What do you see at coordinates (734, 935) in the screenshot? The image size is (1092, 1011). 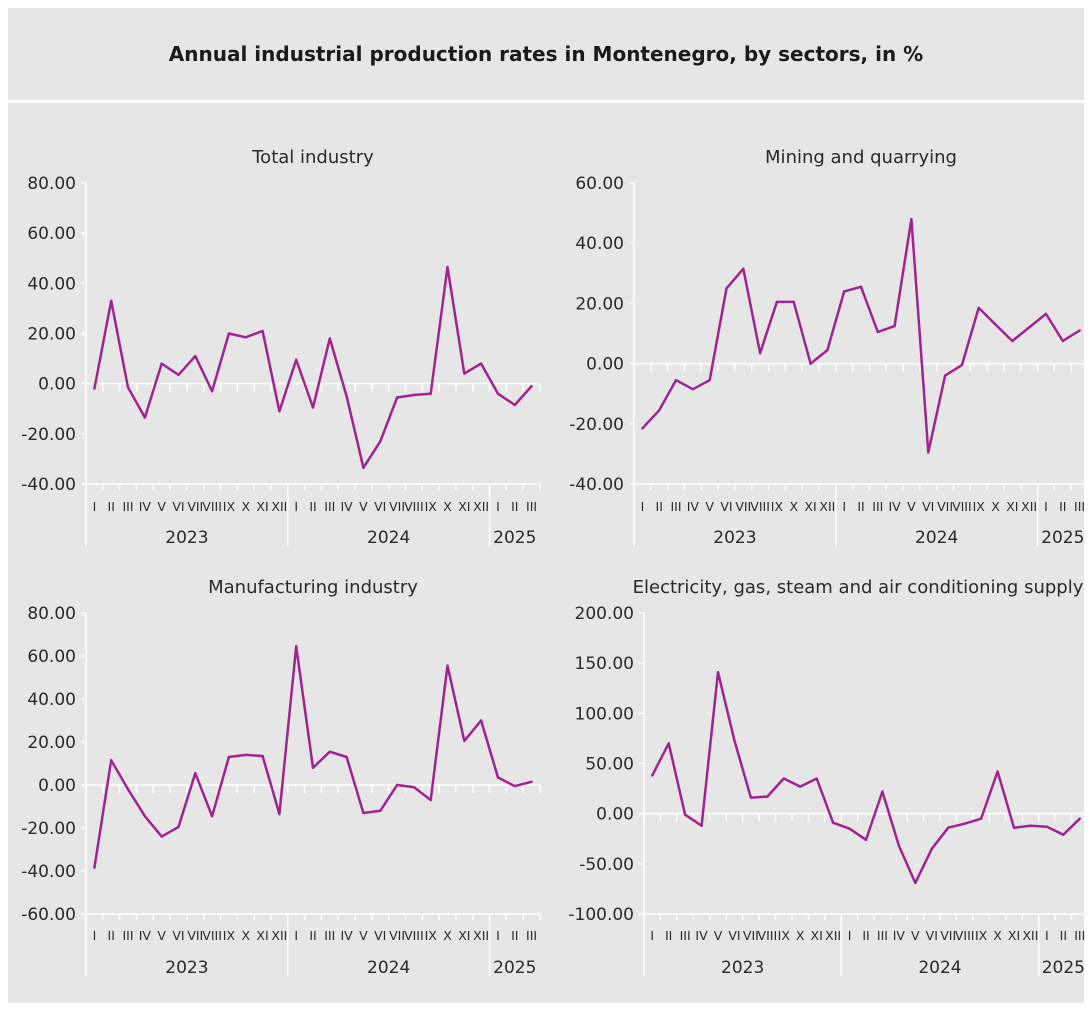 I see `month-label: VI` at bounding box center [734, 935].